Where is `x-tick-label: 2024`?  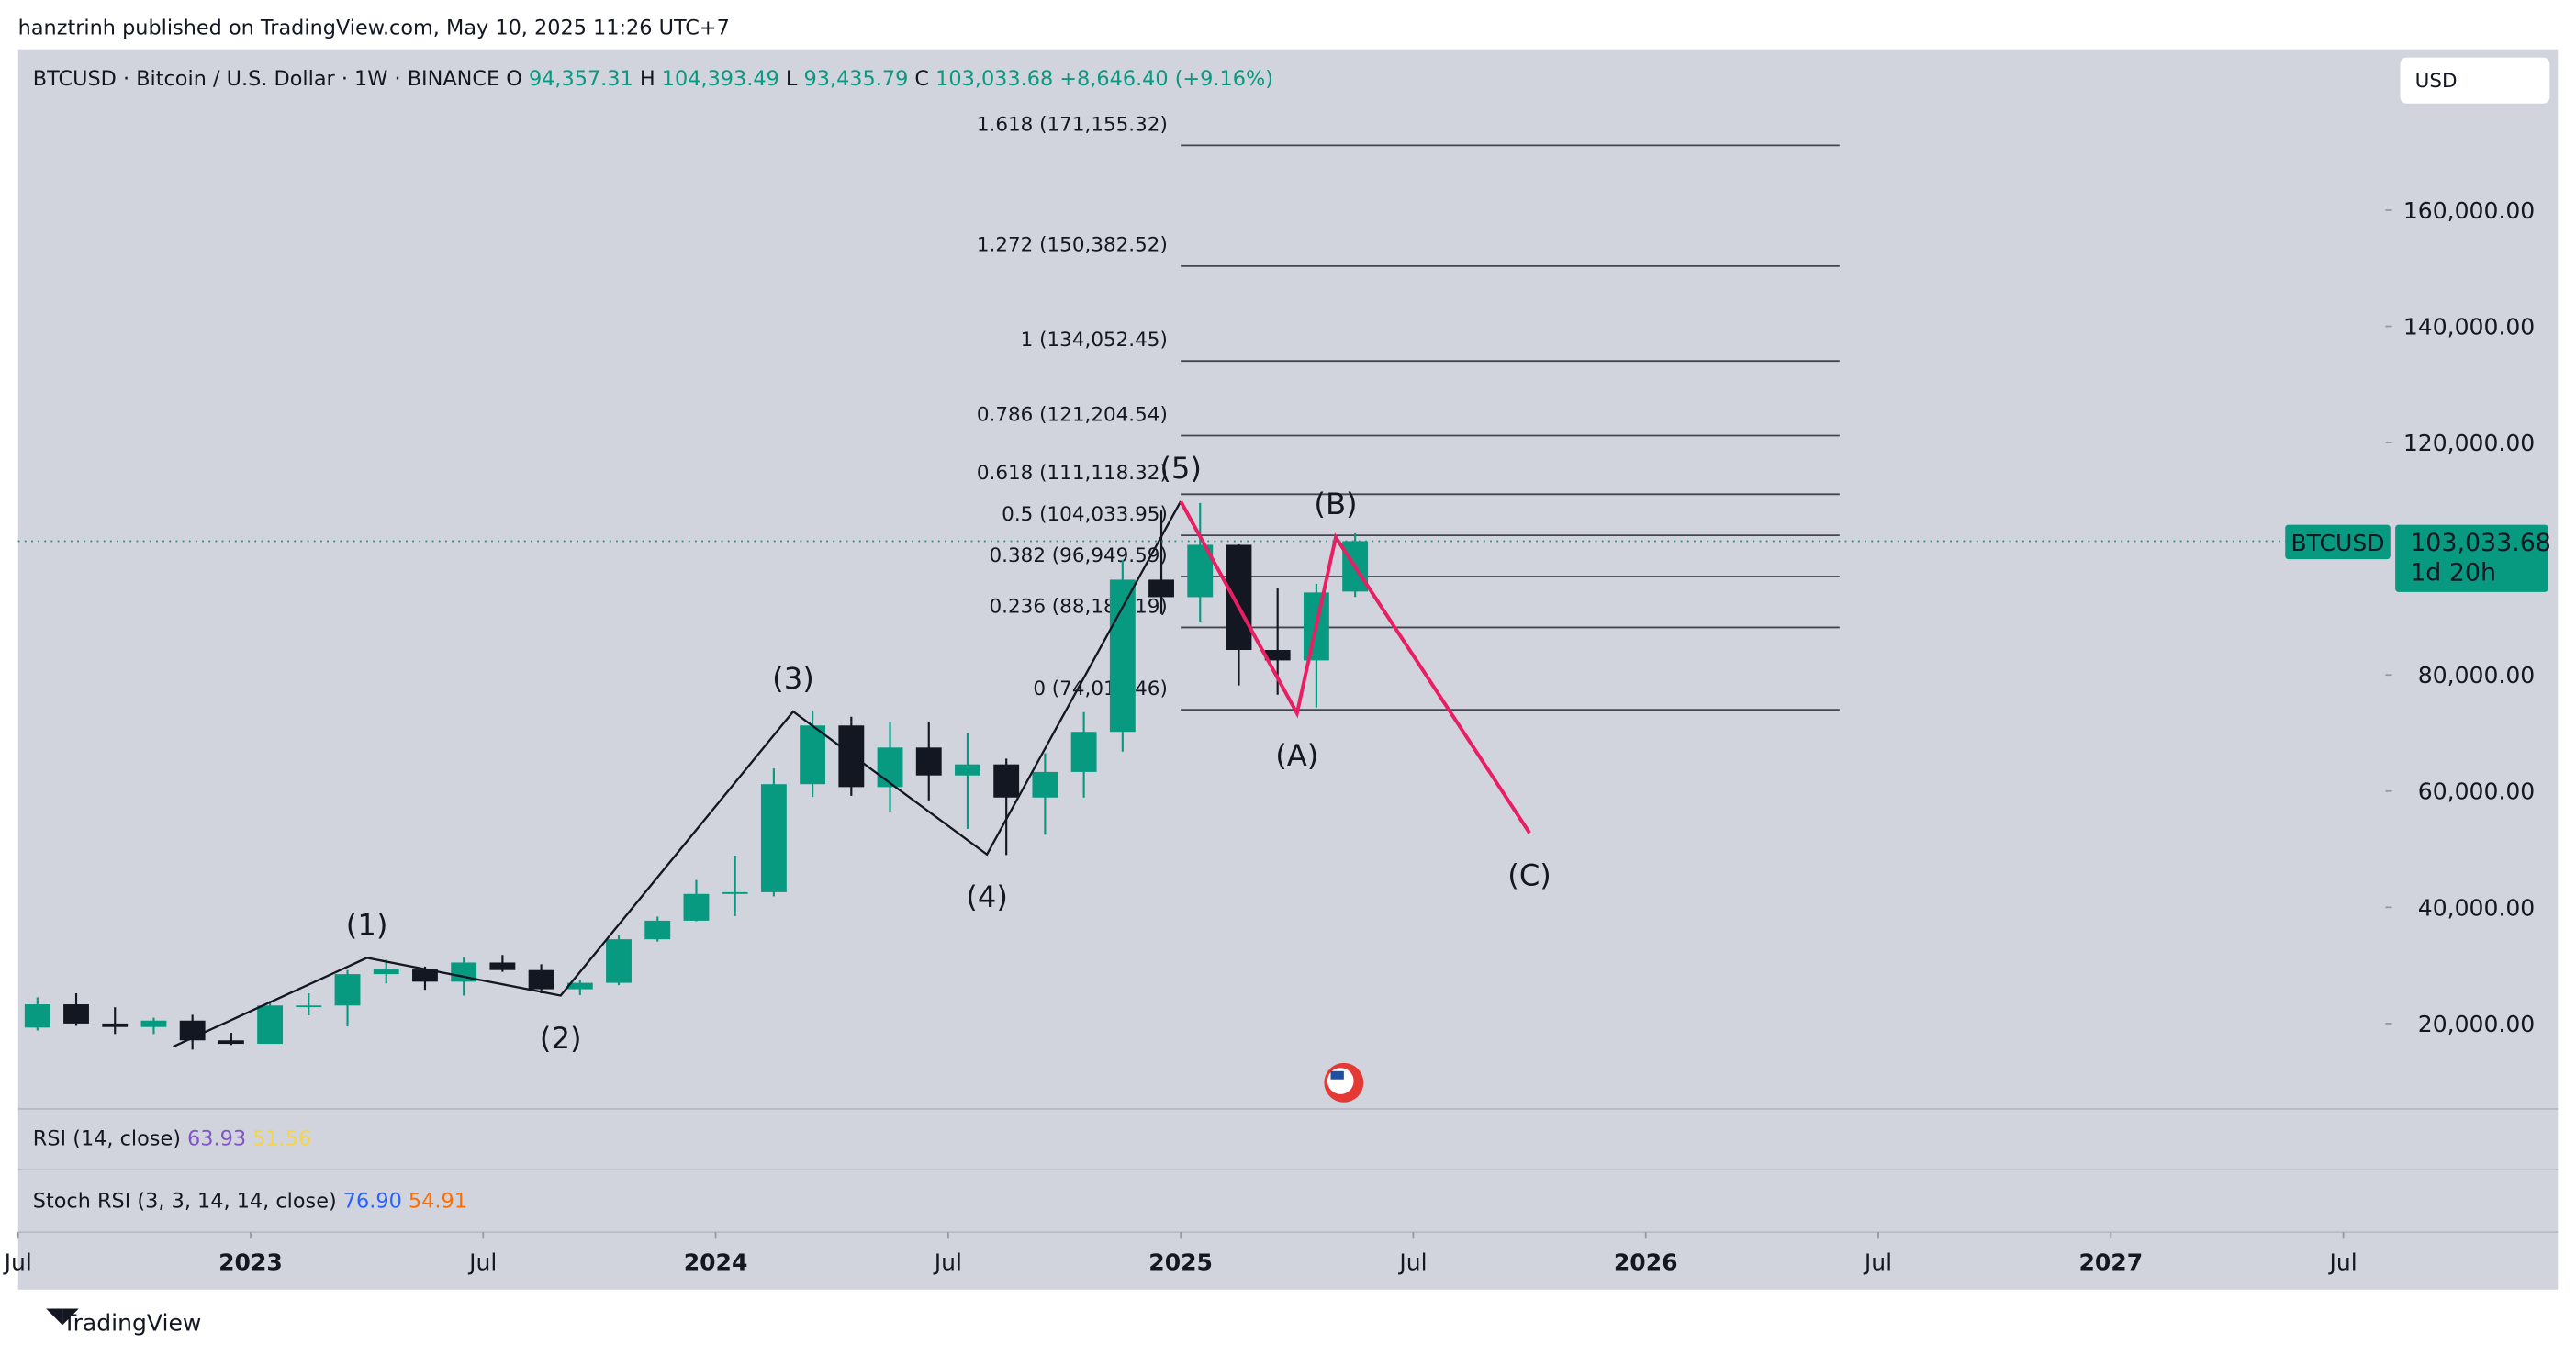 x-tick-label: 2024 is located at coordinates (716, 1262).